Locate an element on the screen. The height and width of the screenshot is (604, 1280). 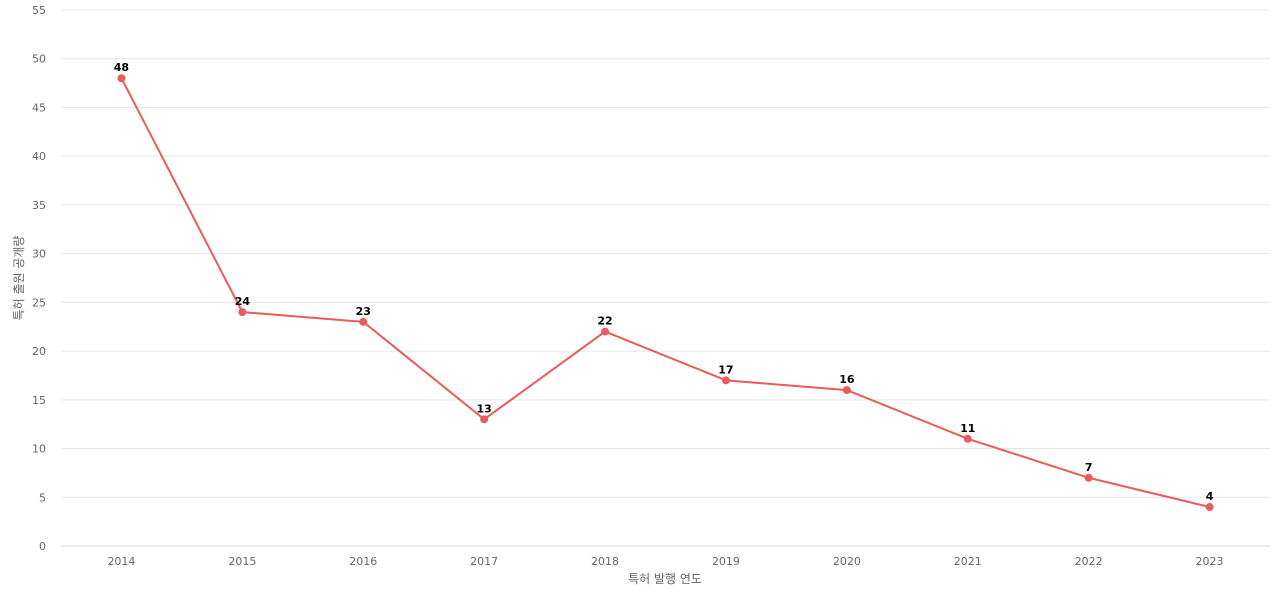
x-tick-label: 2015 is located at coordinates (242, 561).